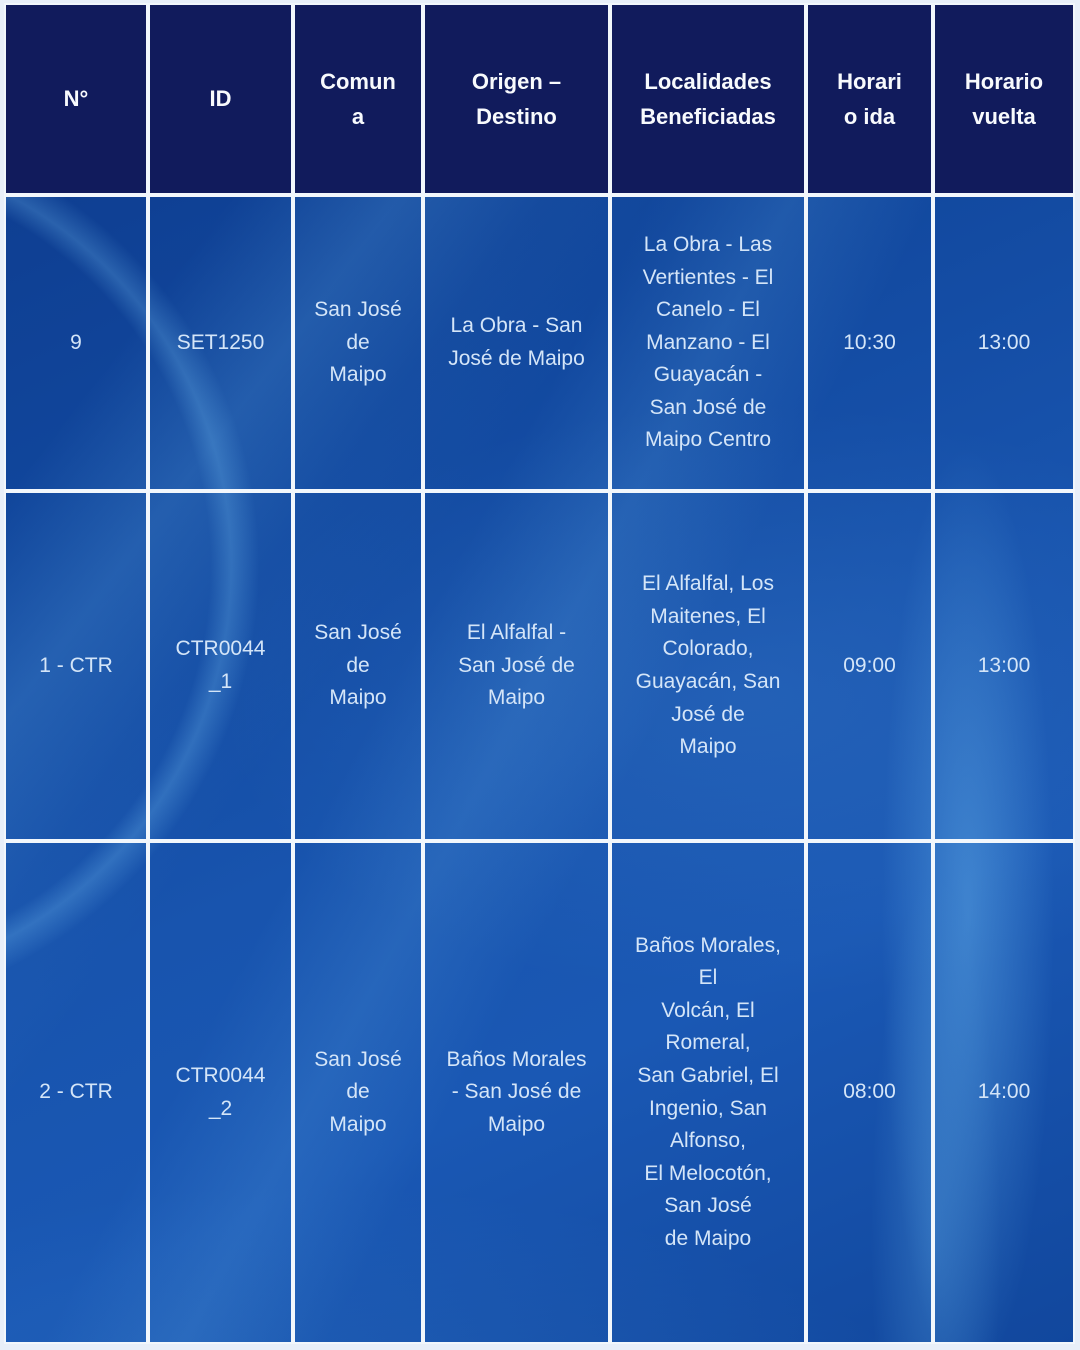  What do you see at coordinates (869, 343) in the screenshot?
I see `row1-cell-horario-ida: 10:30` at bounding box center [869, 343].